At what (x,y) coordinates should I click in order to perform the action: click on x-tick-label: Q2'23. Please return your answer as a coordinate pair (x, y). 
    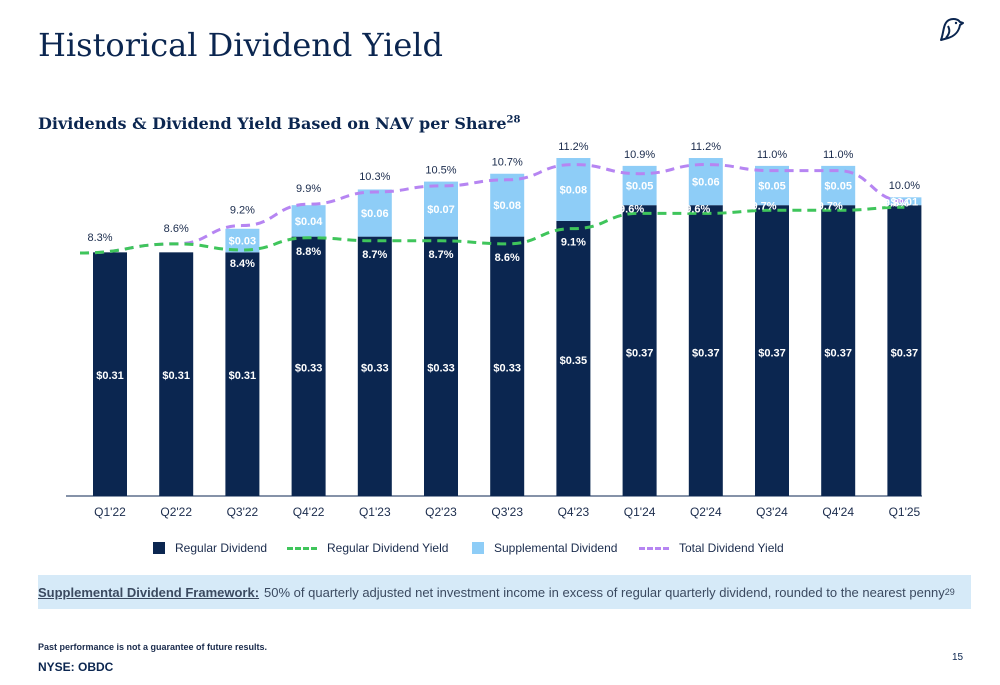
    Looking at the image, I should click on (441, 512).